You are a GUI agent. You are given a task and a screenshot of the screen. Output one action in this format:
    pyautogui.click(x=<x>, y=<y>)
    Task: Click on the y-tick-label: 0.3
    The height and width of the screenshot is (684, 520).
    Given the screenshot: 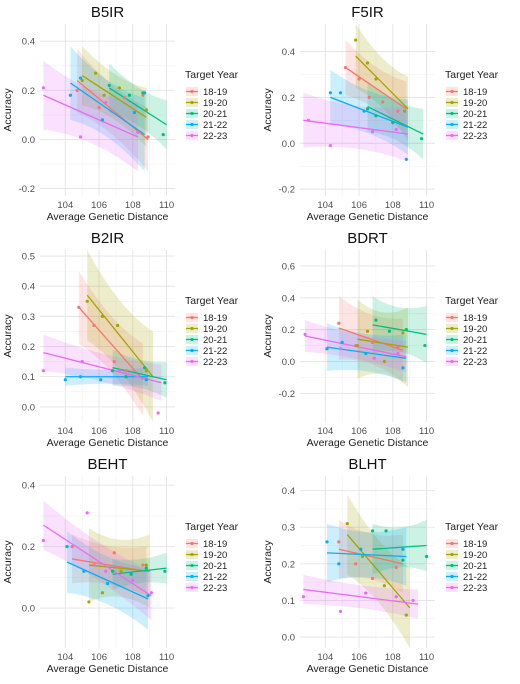 What is the action you would take?
    pyautogui.click(x=288, y=528)
    